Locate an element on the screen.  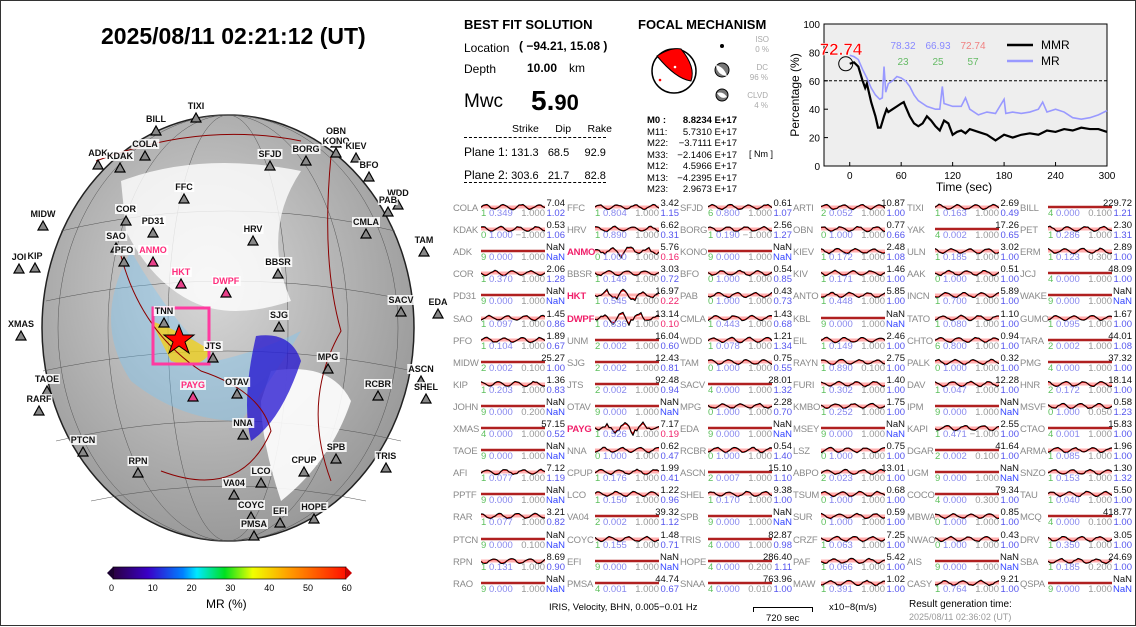
waveform-cell: RPN 8.69 1 0.131 1.000 0.90 is located at coordinates (510, 563).